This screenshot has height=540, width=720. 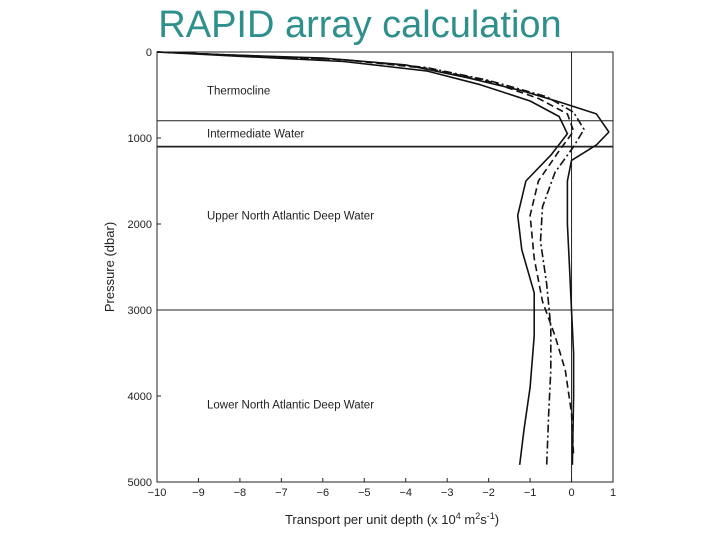 I want to click on x-tick-label: −5, so click(x=364, y=493).